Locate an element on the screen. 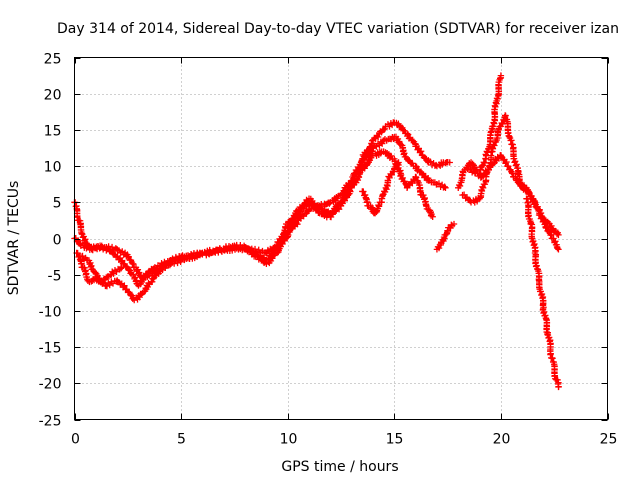 This screenshot has width=640, height=480. y-tick-label: 20 is located at coordinates (53, 96).